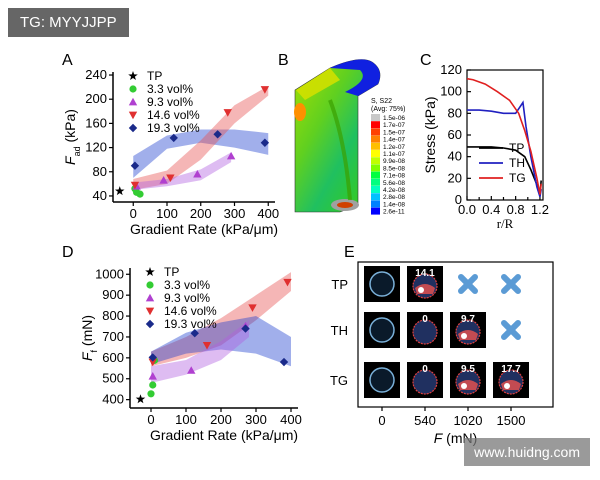  I want to click on source-badge: TG: MYYJJPP, so click(68, 22).